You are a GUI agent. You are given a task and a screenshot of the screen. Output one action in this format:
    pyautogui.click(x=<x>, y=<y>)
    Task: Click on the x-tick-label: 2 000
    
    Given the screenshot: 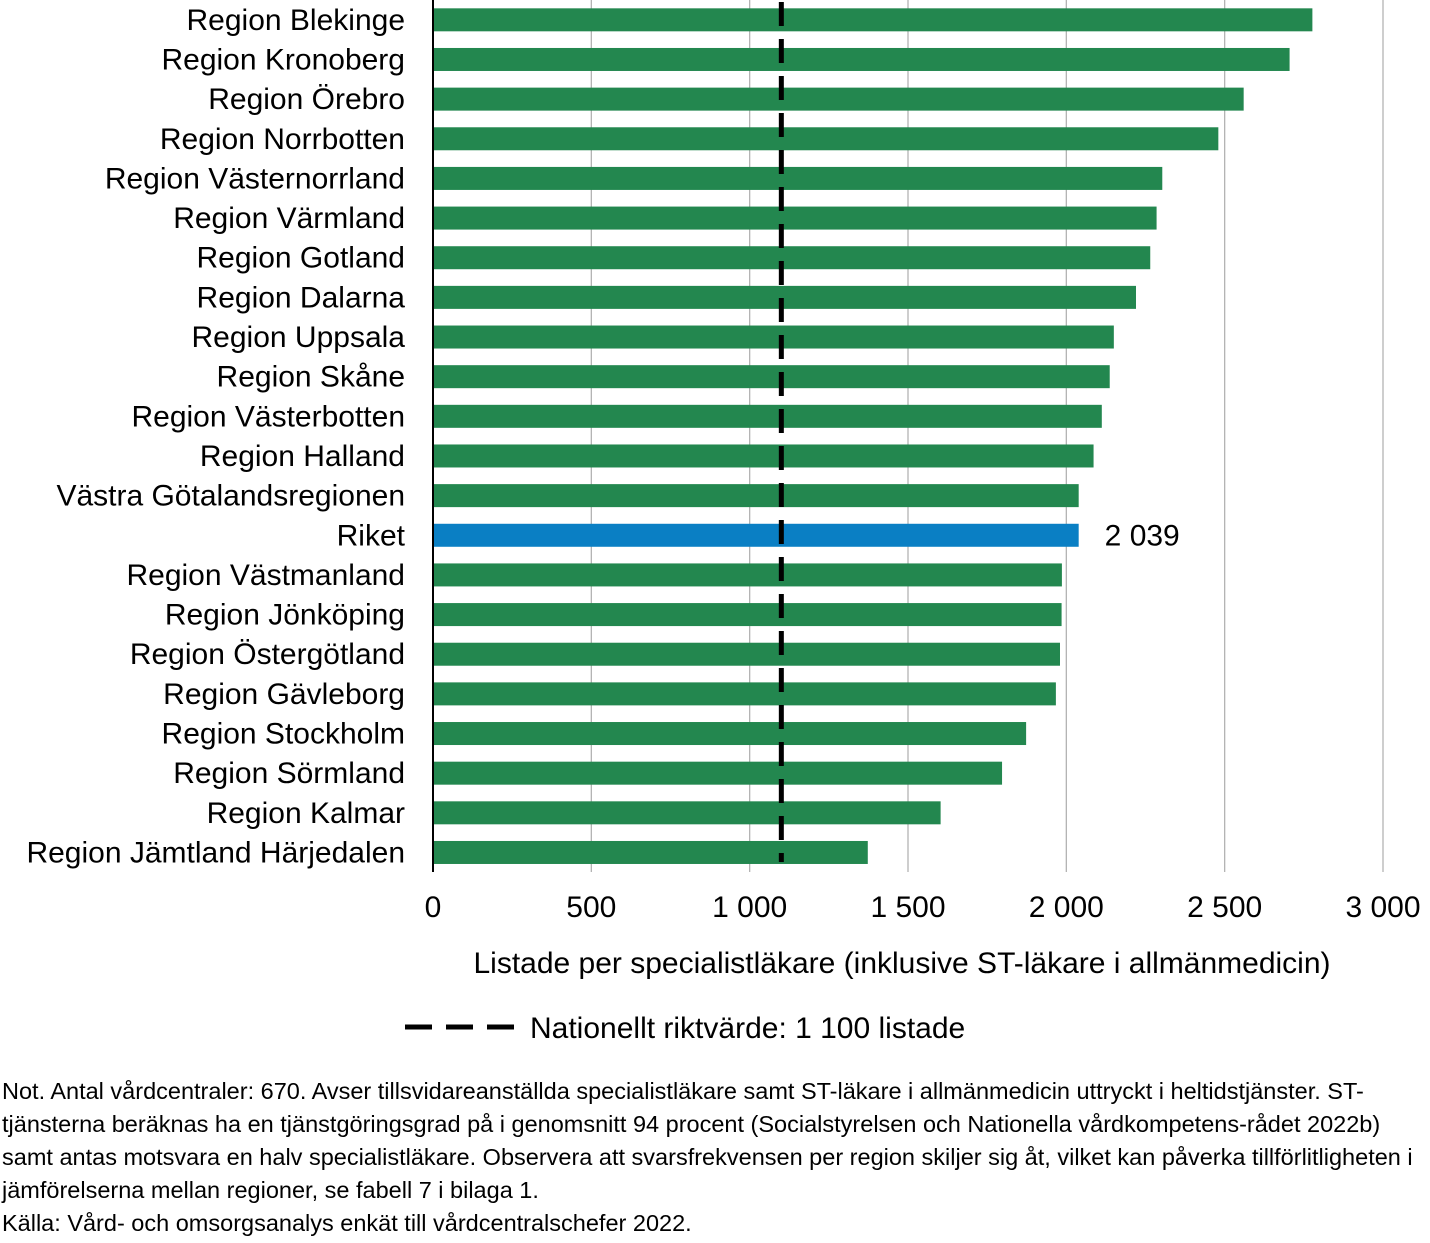 What is the action you would take?
    pyautogui.click(x=1066, y=907)
    